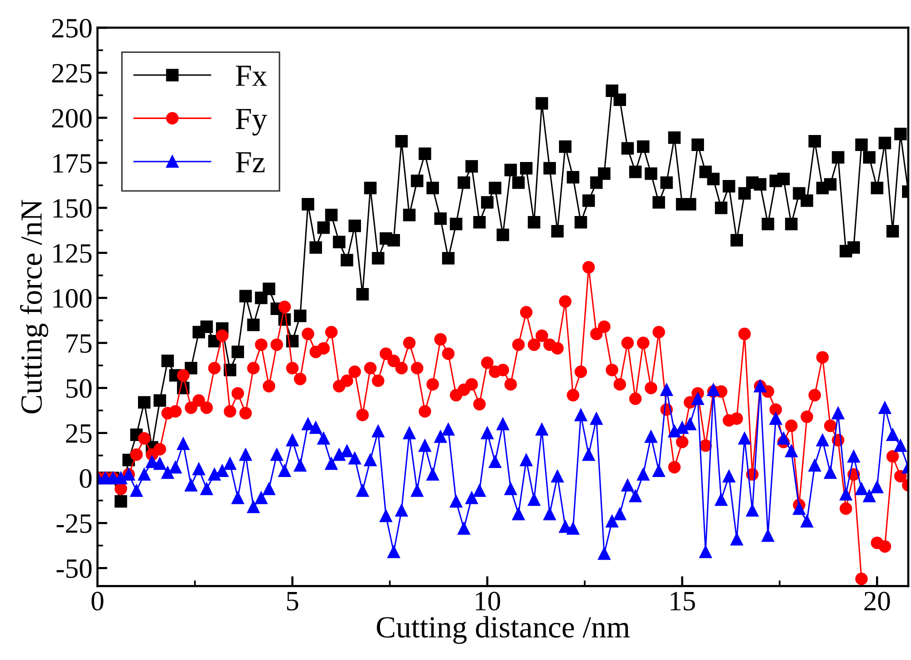 The width and height of the screenshot is (911, 660). Describe the element at coordinates (72, 253) in the screenshot. I see `y-tick-label: 125` at that location.